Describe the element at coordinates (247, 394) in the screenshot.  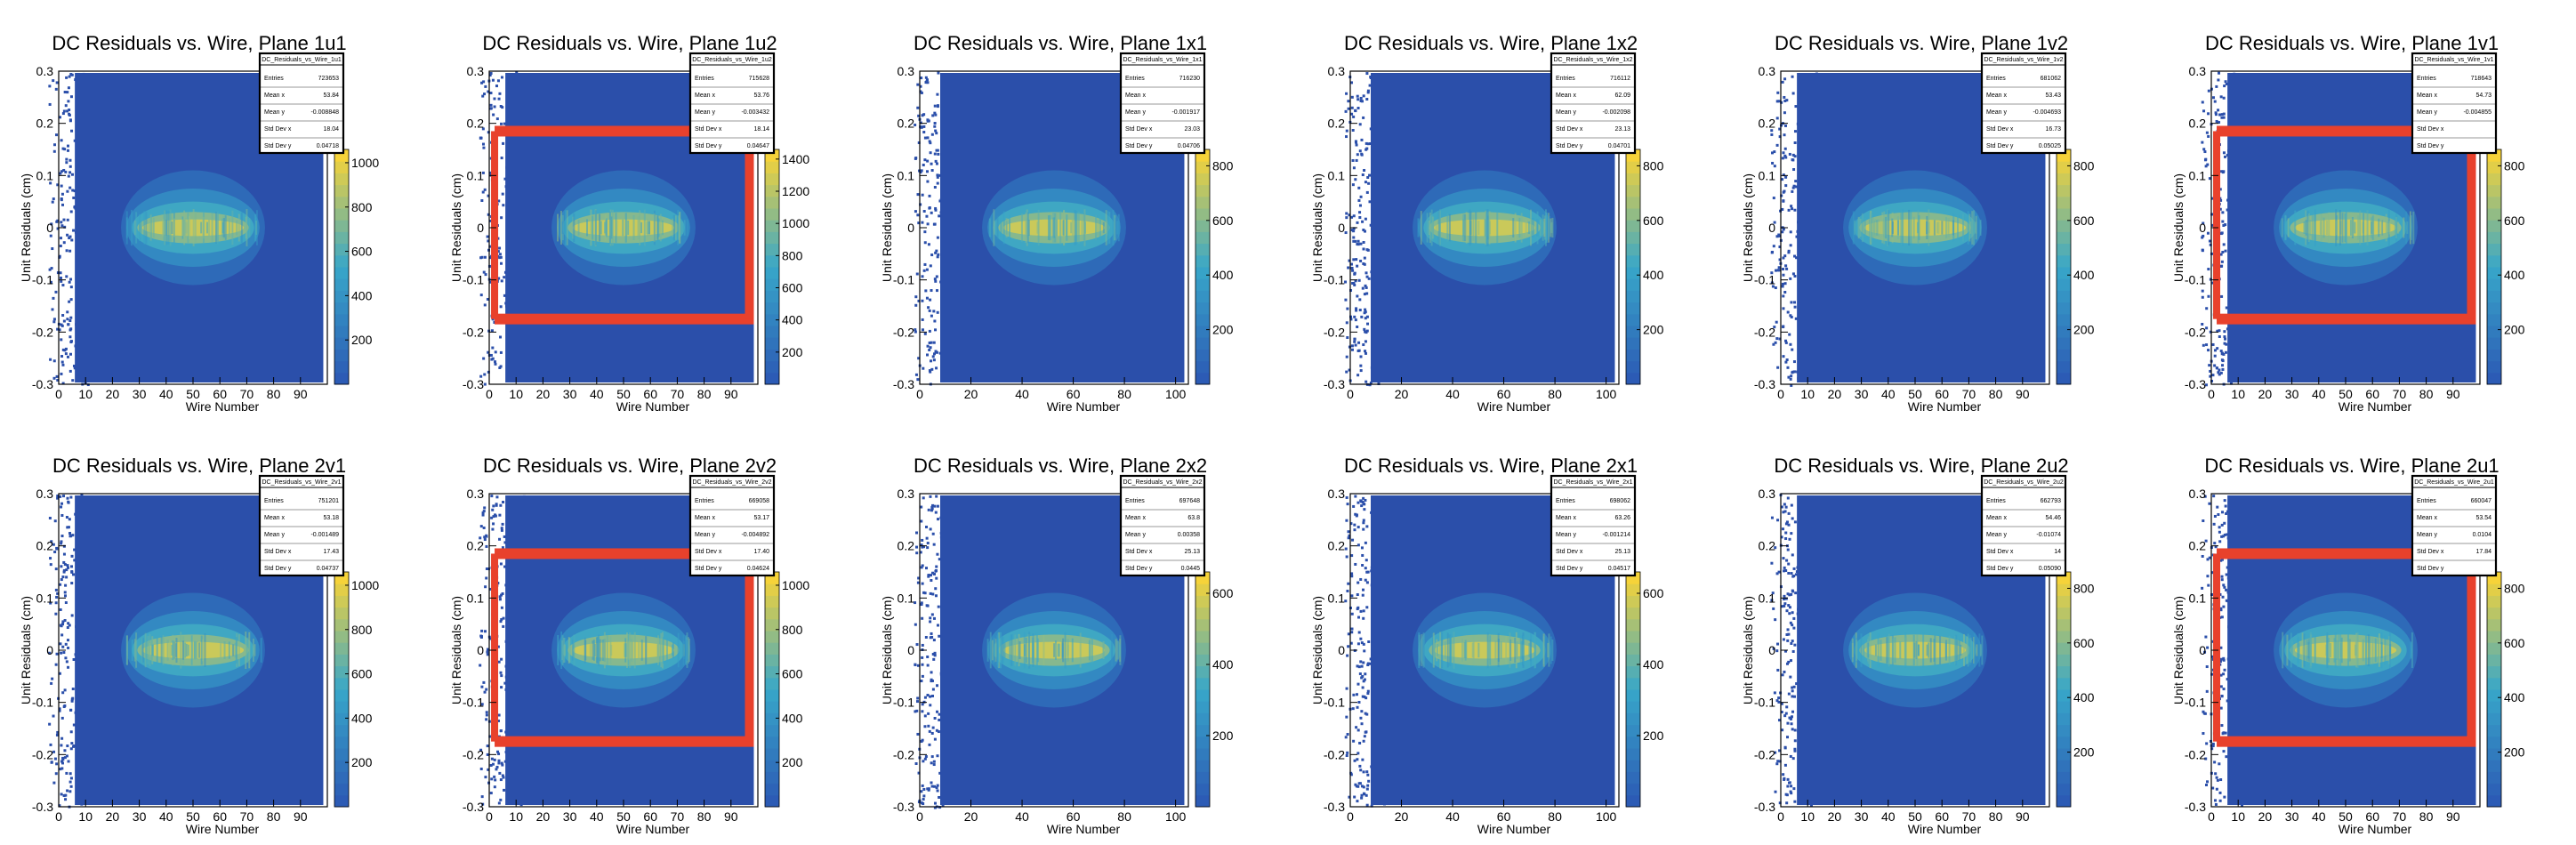
I see `x-tick-label: 70` at that location.